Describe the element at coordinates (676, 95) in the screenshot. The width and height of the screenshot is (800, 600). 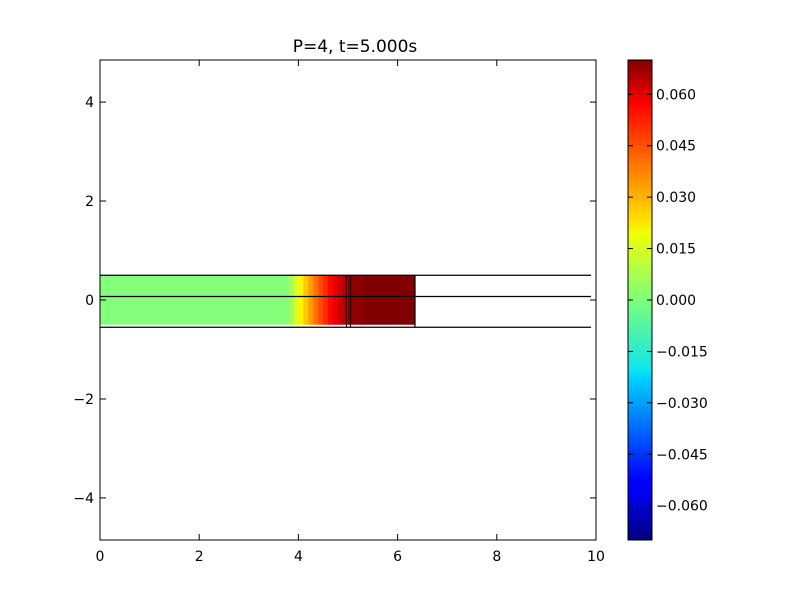
I see `colorbar-tick-label: 0.060` at that location.